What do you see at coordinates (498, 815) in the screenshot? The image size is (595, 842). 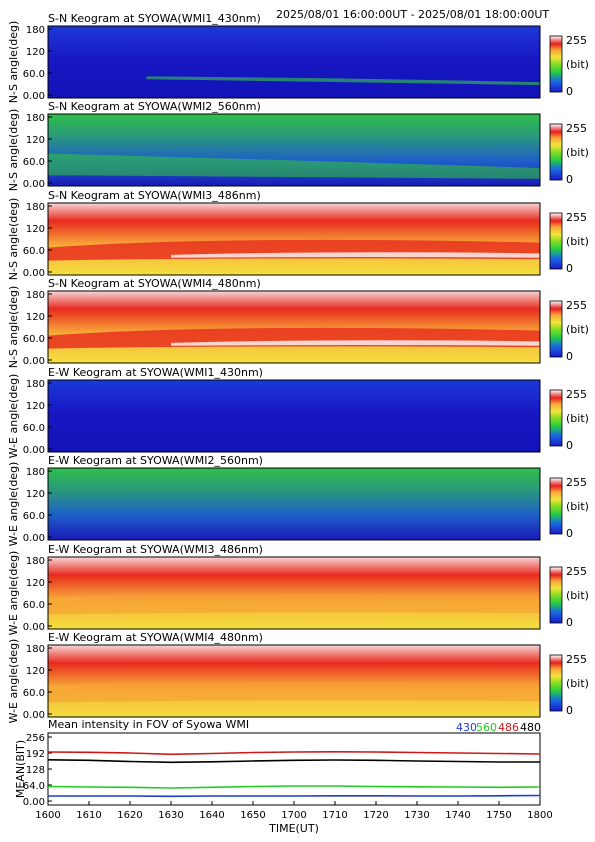 I see `x-tick-label: 1750` at bounding box center [498, 815].